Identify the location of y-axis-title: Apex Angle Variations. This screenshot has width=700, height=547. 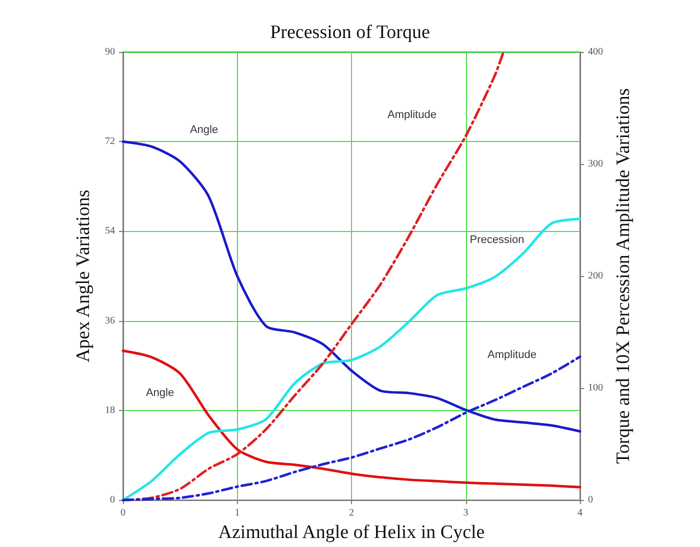
(83, 276).